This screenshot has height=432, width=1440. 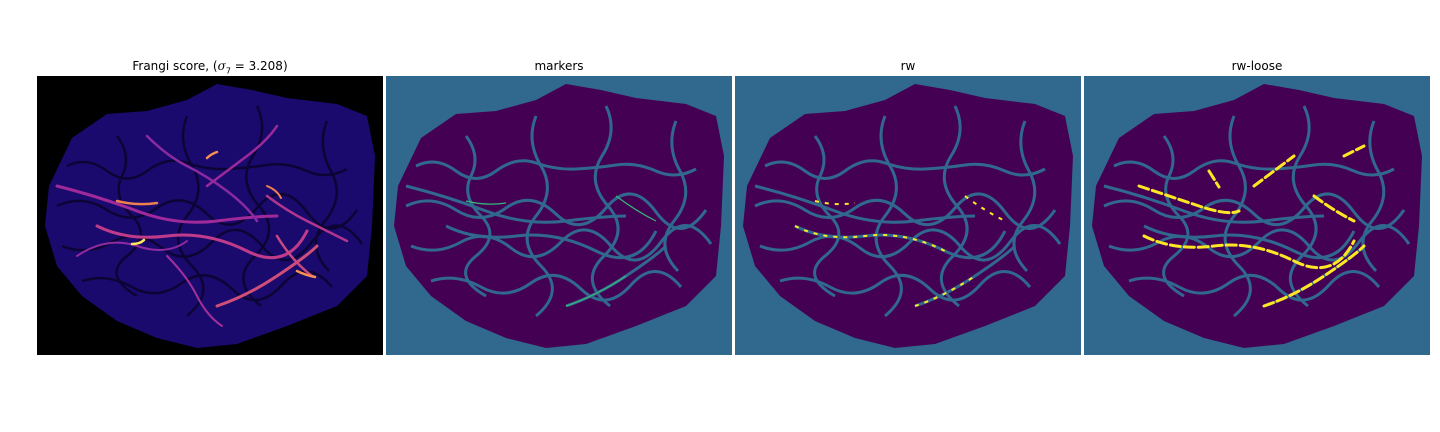 I want to click on rw-panel-title: rw, so click(x=908, y=66).